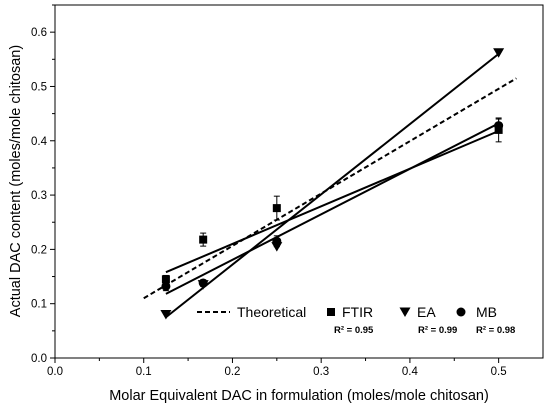 This screenshot has height=419, width=550. I want to click on legend-ea-label: EA, so click(426, 312).